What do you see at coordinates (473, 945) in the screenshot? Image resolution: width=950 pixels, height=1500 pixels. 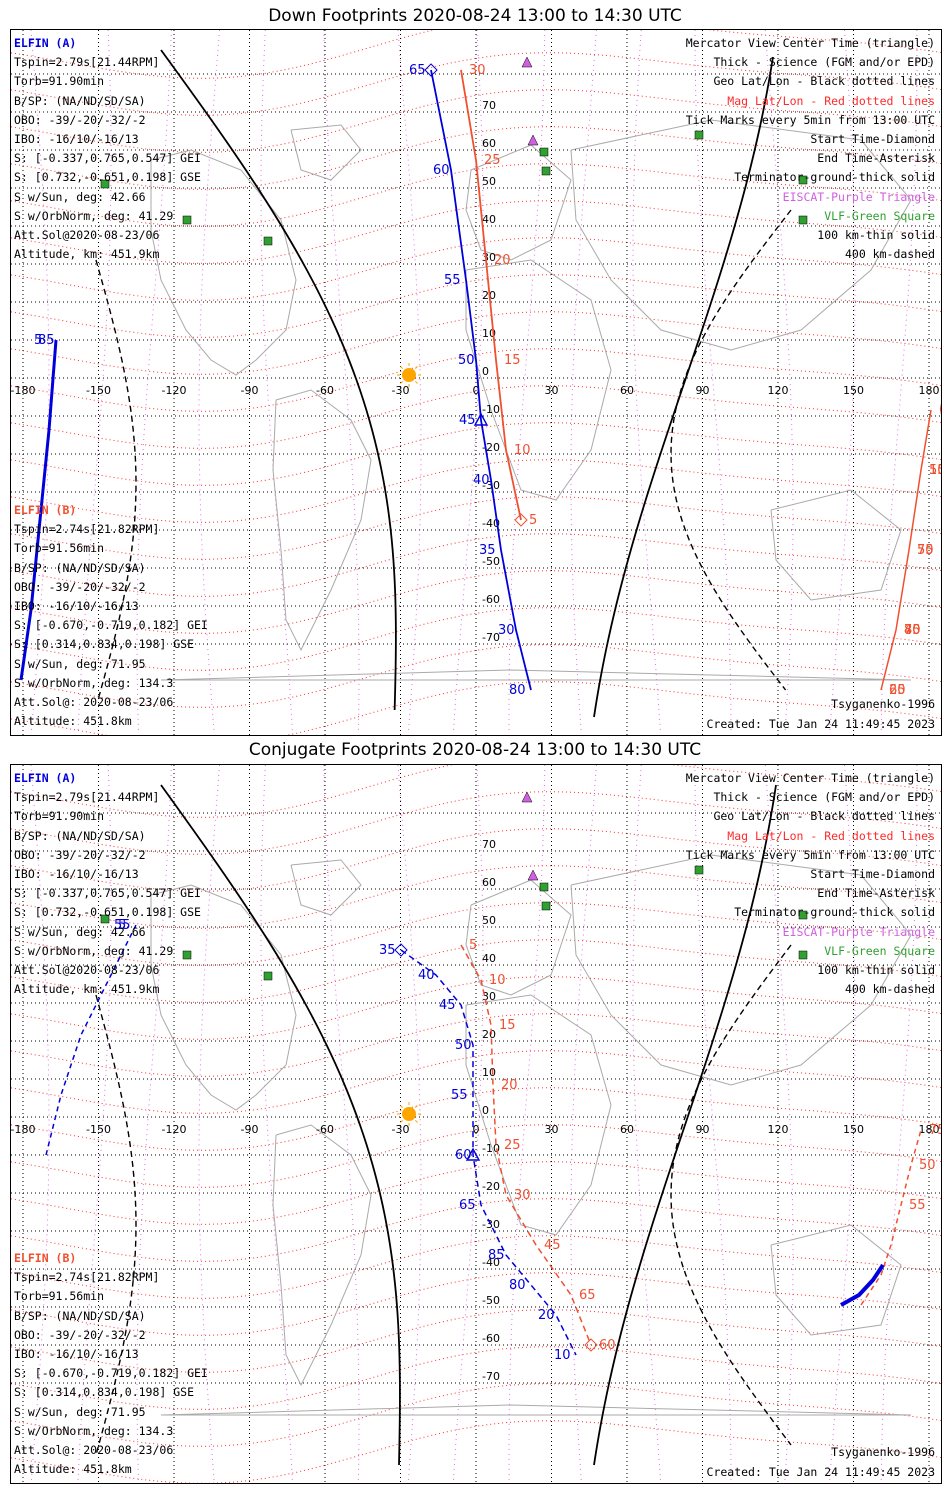 I see `elfin-b-tick-label: 5` at bounding box center [473, 945].